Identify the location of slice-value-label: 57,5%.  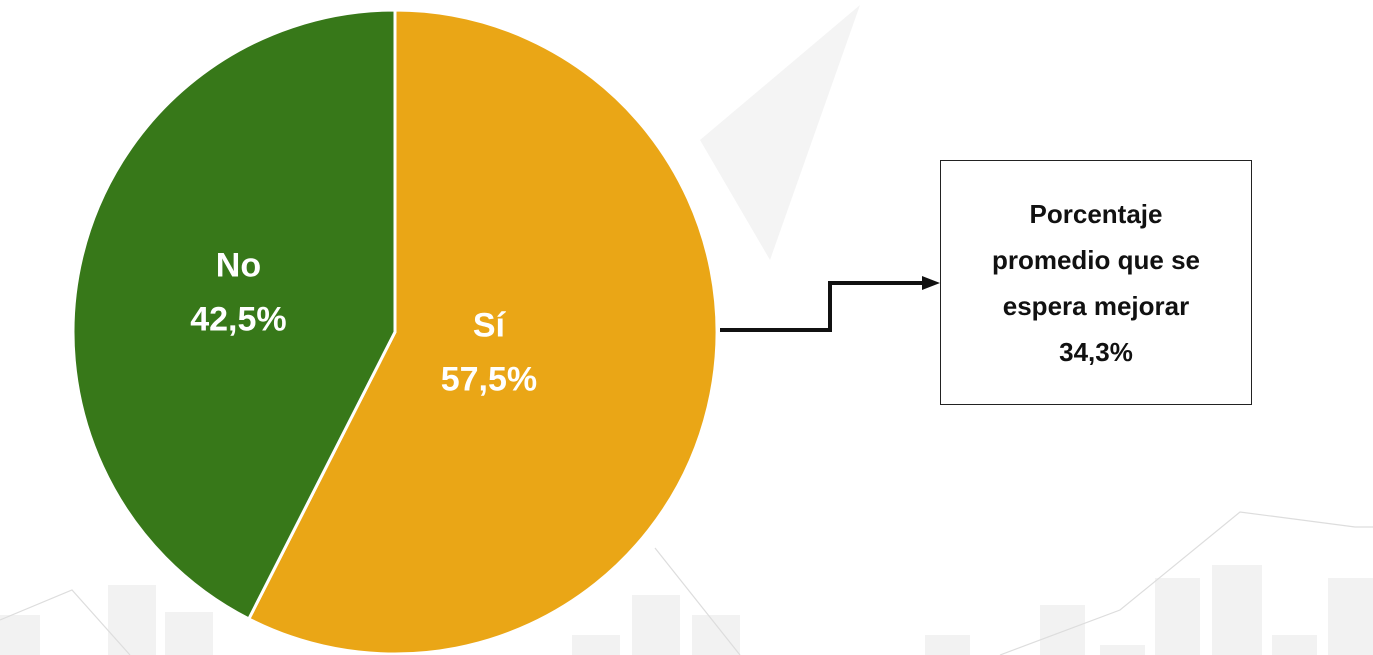
(489, 380).